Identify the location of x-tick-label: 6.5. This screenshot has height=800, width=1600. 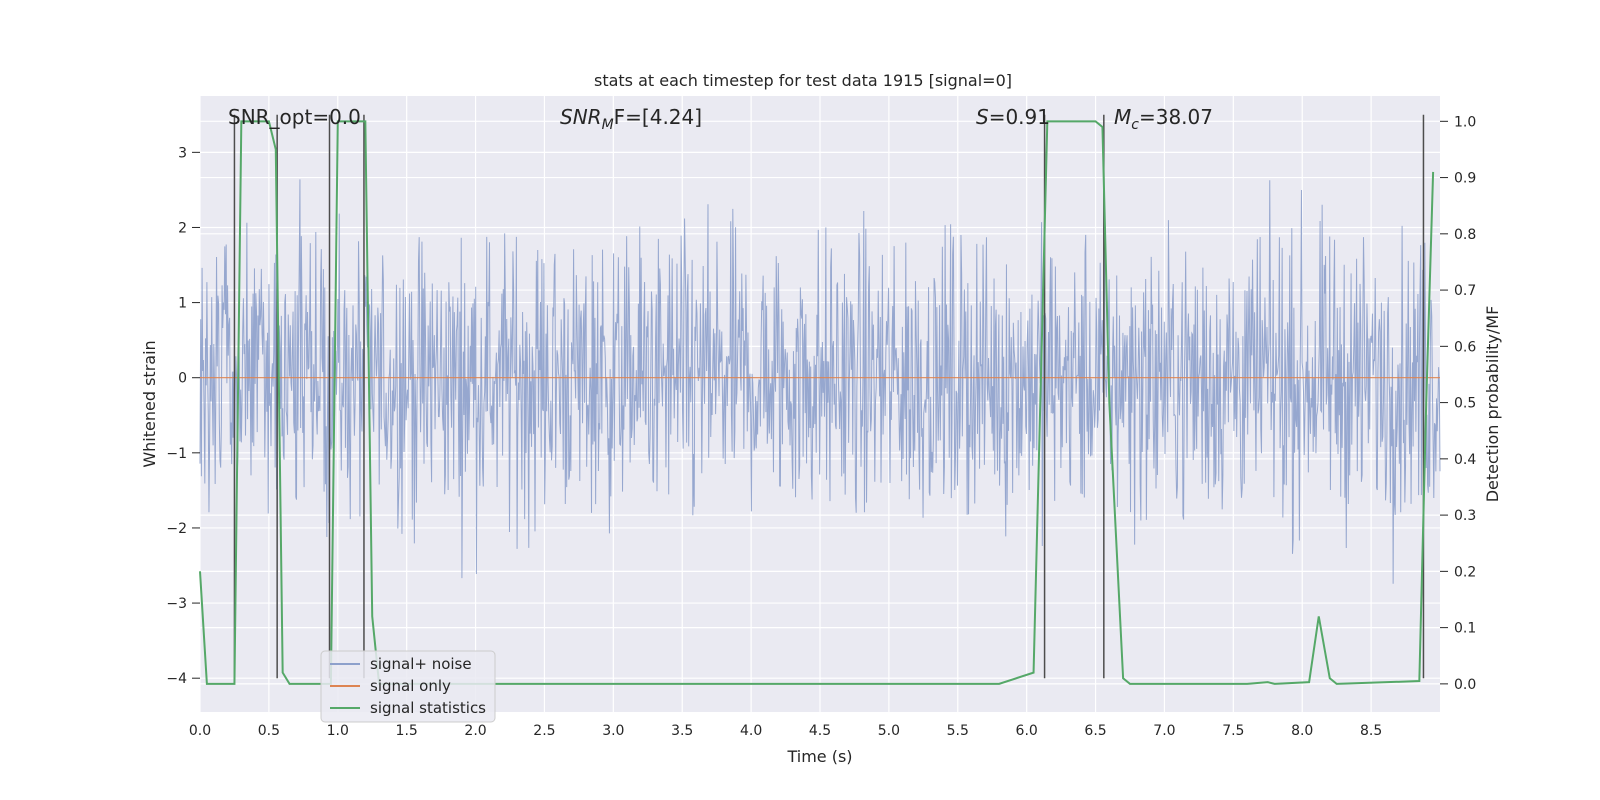
(1095, 731).